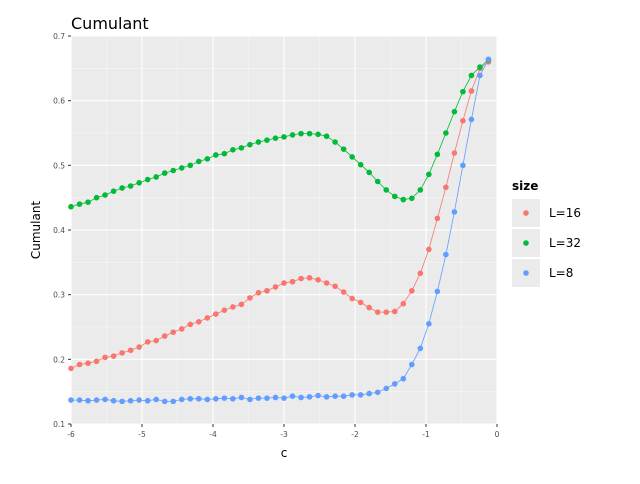  Describe the element at coordinates (561, 273) in the screenshot. I see `legend-label: L=8` at that location.